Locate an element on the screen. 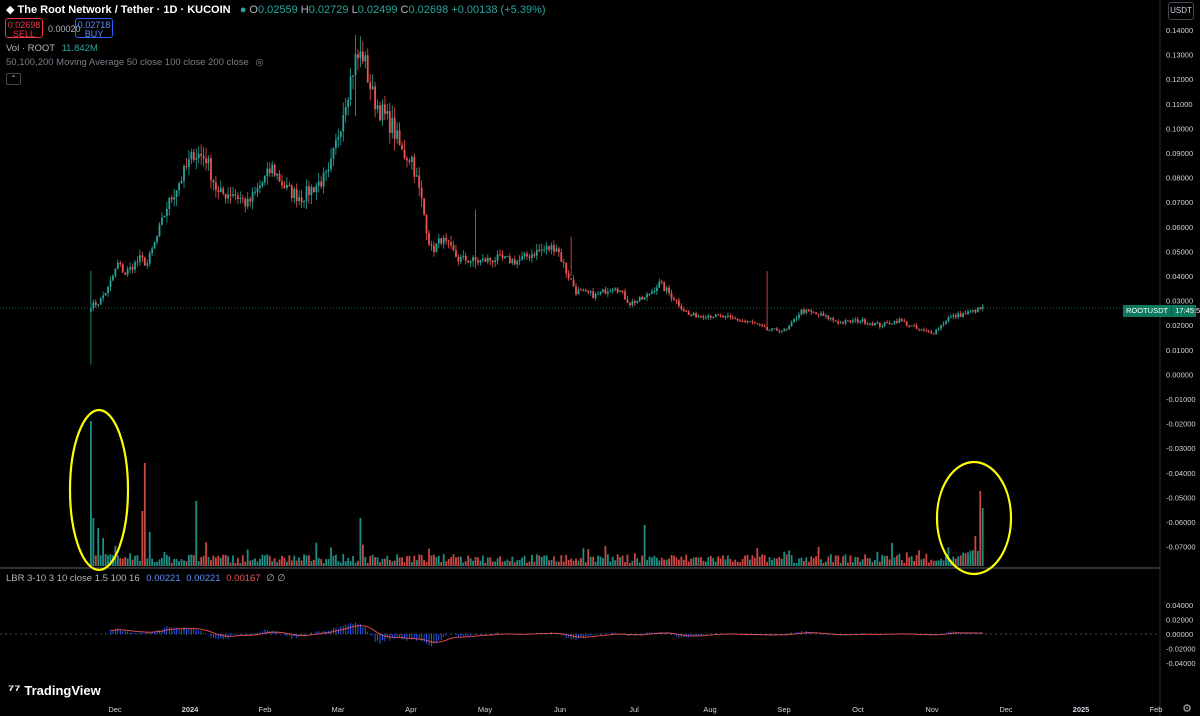 The height and width of the screenshot is (716, 1200). lbr-tick-label: -0.04000 is located at coordinates (1181, 663).